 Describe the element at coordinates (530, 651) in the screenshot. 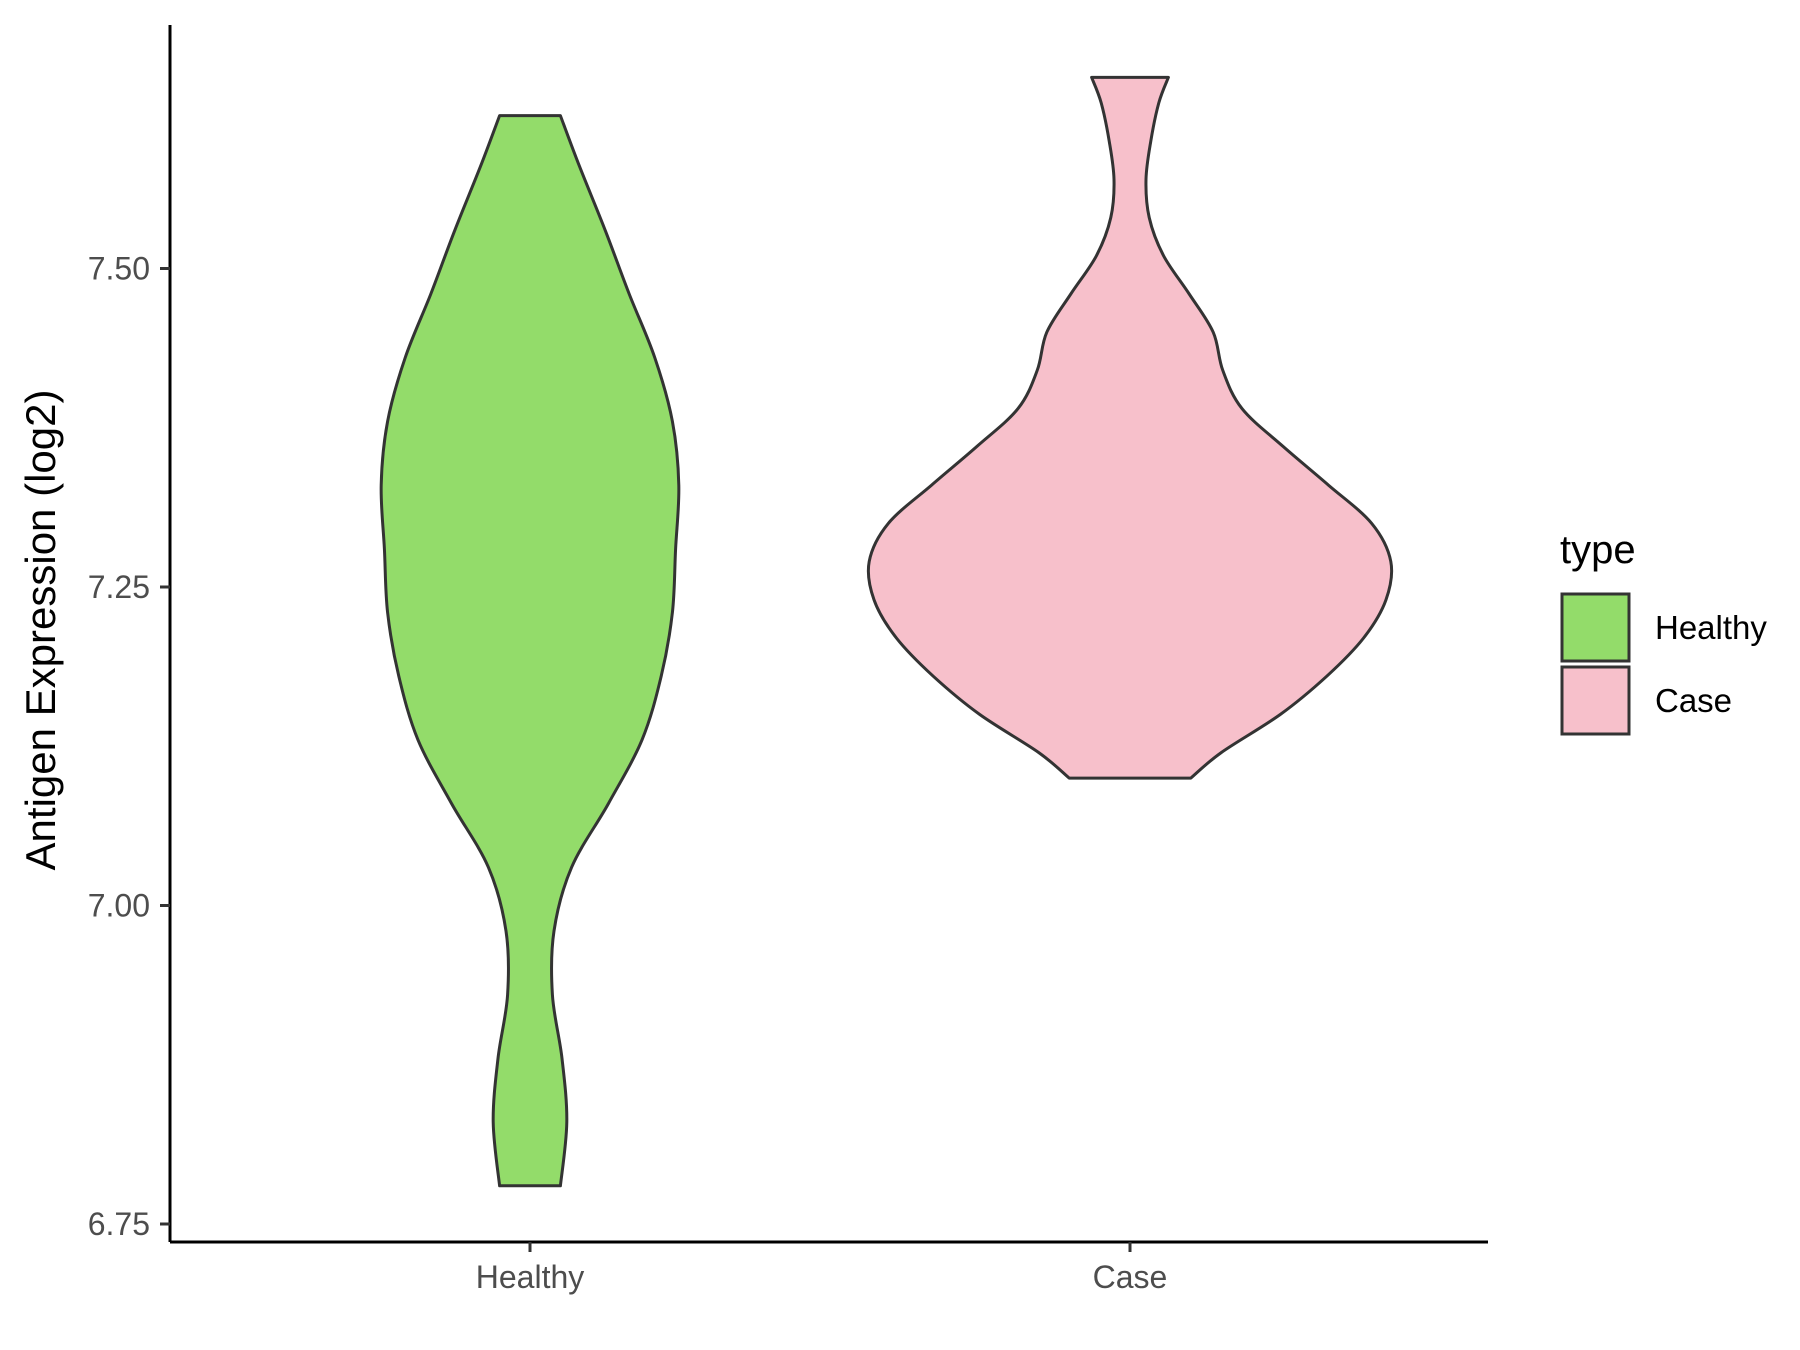

I see `violin-healthy` at that location.